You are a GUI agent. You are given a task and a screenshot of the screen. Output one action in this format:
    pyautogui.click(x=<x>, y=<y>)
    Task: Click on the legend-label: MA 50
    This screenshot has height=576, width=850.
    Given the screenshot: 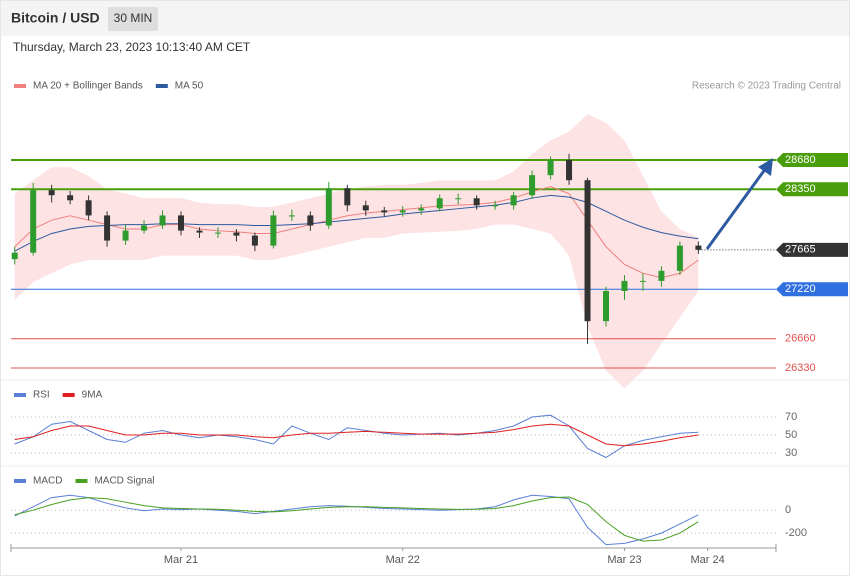 What is the action you would take?
    pyautogui.click(x=189, y=86)
    